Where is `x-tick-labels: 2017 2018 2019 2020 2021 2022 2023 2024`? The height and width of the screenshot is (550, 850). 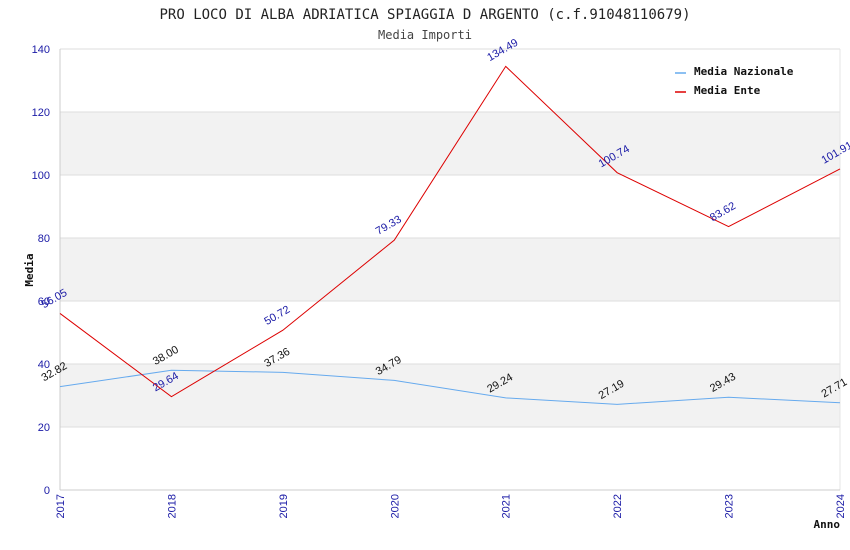 x-tick-labels: 2017 2018 2019 2020 2021 2022 2023 2024 is located at coordinates (451, 506).